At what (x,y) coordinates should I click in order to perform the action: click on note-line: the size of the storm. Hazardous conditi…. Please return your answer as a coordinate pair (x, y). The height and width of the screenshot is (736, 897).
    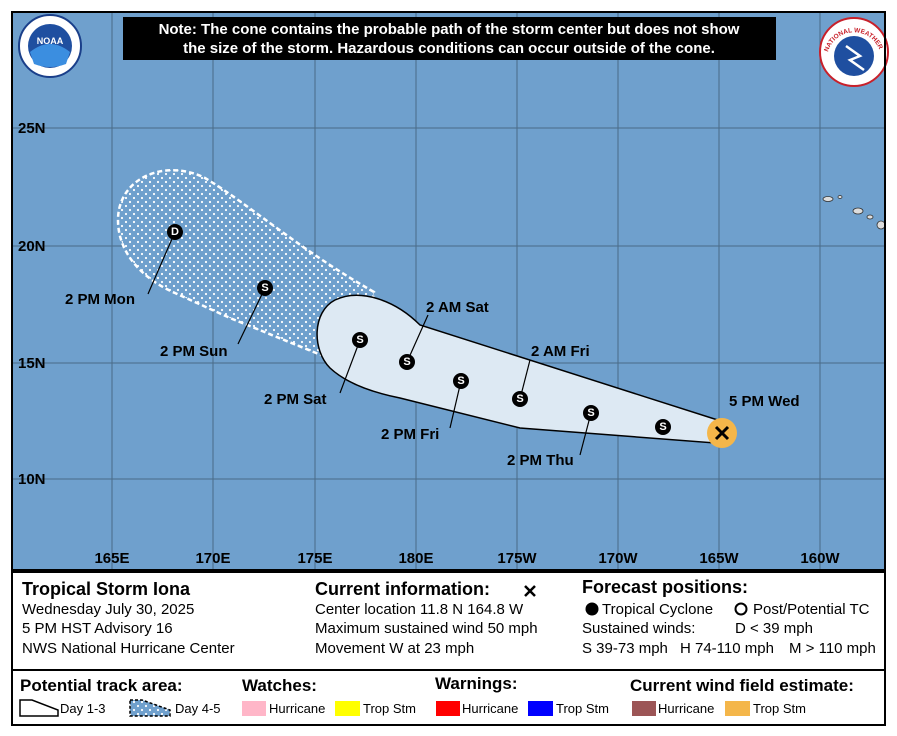
    Looking at the image, I should click on (449, 48).